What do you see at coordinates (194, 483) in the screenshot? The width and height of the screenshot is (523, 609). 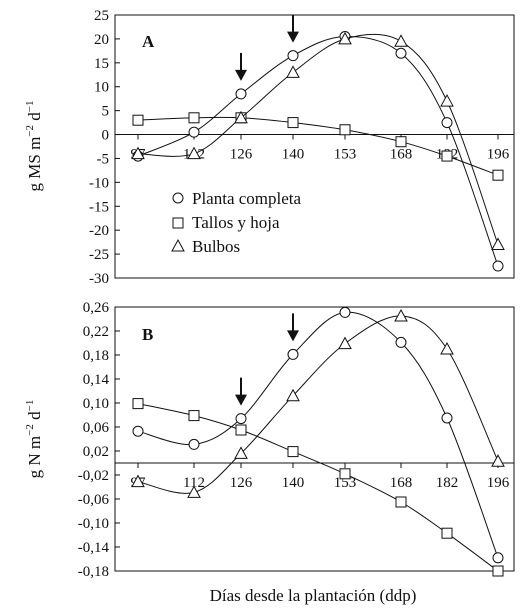 I see `panel-b-x-tick-label: 112` at bounding box center [194, 483].